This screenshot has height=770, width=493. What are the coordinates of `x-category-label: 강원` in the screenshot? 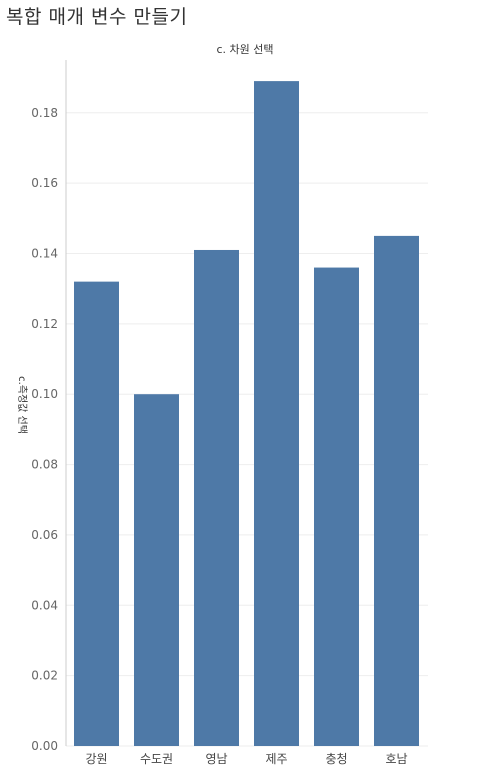 It's located at (96, 759).